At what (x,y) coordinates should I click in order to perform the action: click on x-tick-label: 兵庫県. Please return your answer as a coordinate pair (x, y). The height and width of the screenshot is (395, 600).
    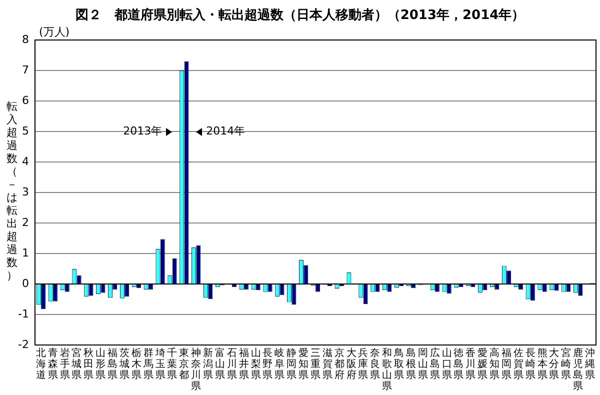
    Looking at the image, I should click on (363, 364).